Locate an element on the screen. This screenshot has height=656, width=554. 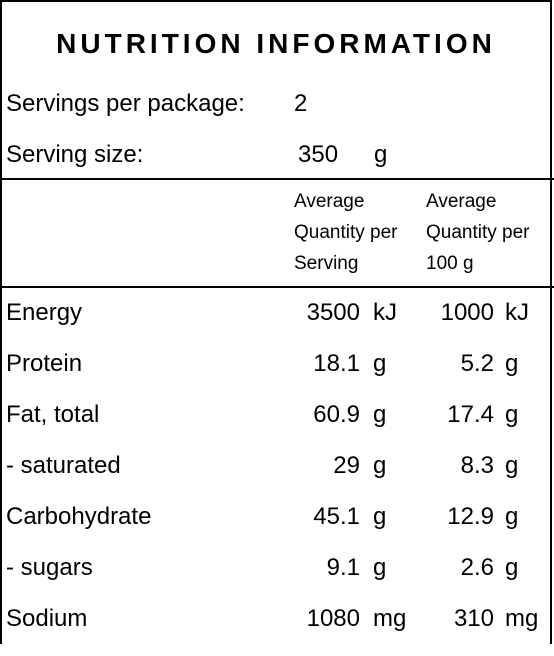
nutrient-row: Carbohydrate 45.1 g 12.9 g is located at coordinates (278, 528).